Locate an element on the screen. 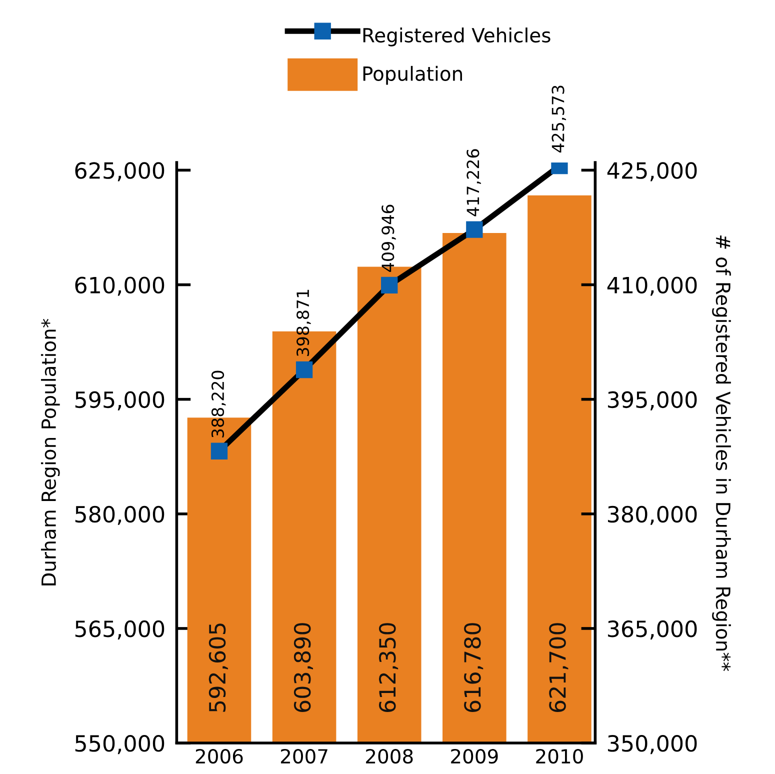 This screenshot has height=774, width=775. legend-label: Registered Vehicles is located at coordinates (456, 37).